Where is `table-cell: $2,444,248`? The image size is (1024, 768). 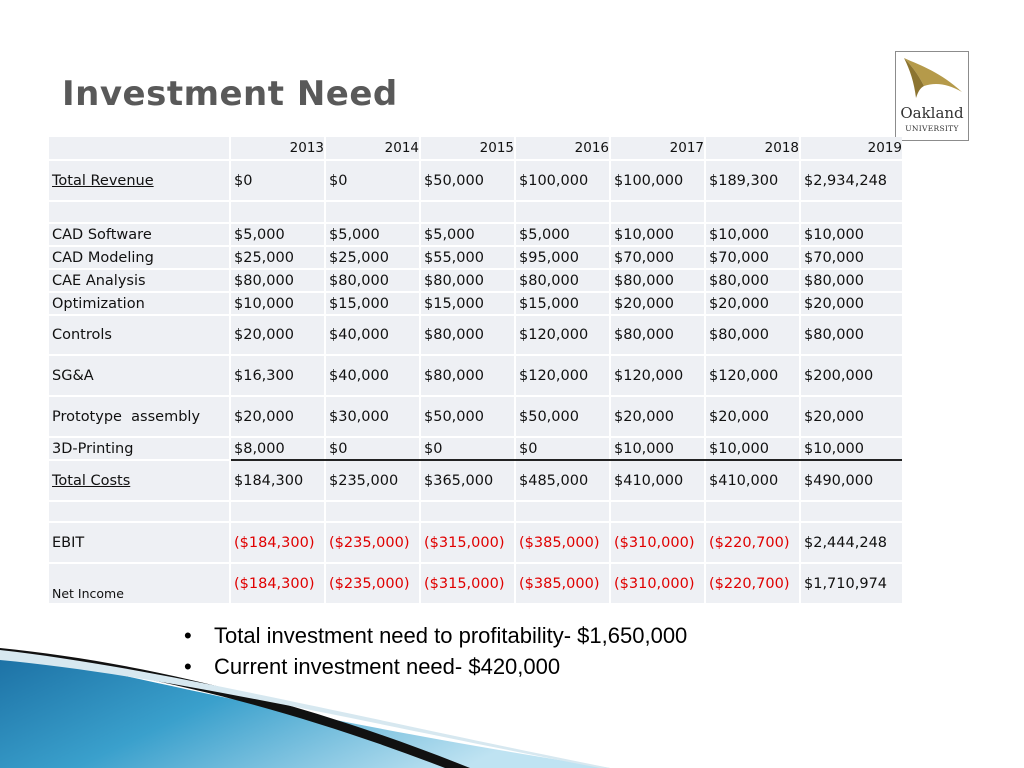 table-cell: $2,444,248 is located at coordinates (851, 543).